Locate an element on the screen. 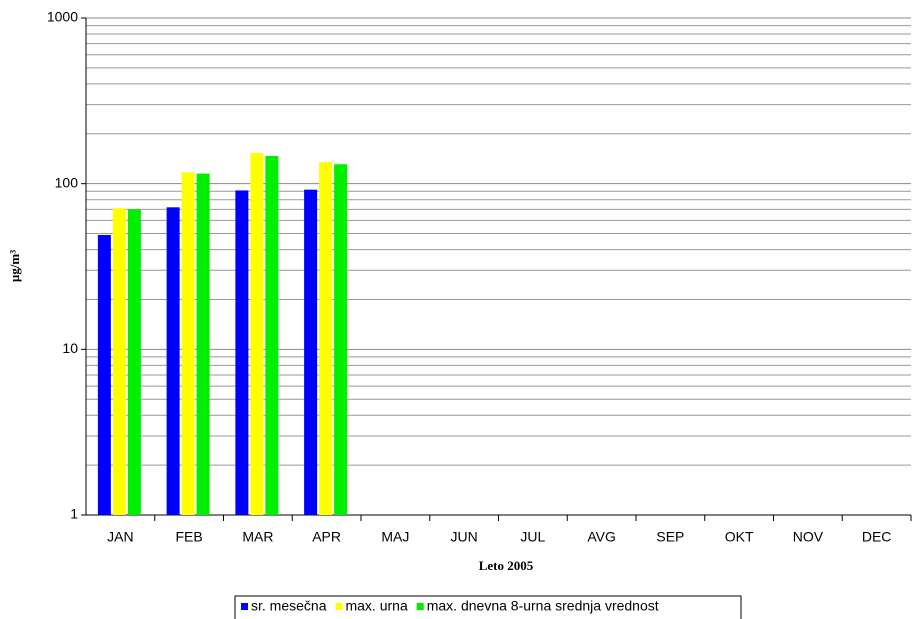  x-tick-label: SEP is located at coordinates (670, 537).